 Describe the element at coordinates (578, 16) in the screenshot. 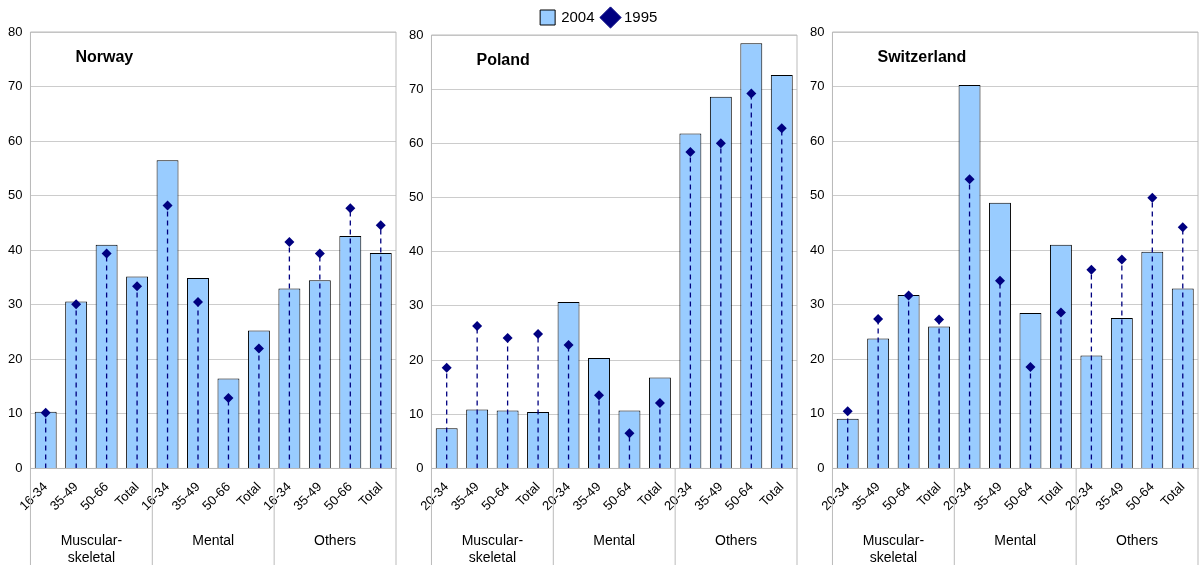

I see `legend-label: 2004` at that location.